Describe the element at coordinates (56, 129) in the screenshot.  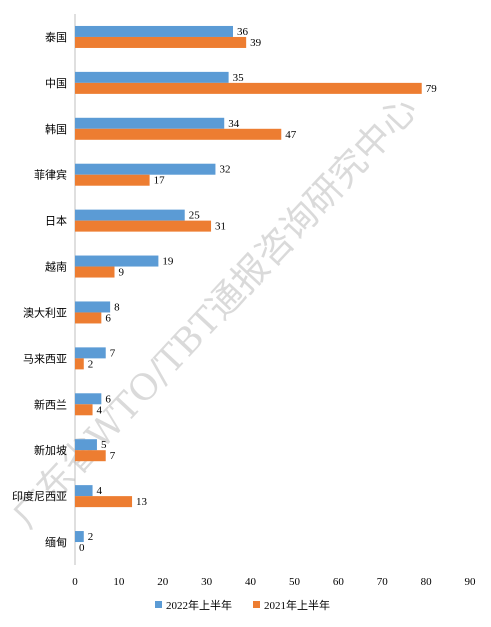
I see `category-label: 韩国` at that location.